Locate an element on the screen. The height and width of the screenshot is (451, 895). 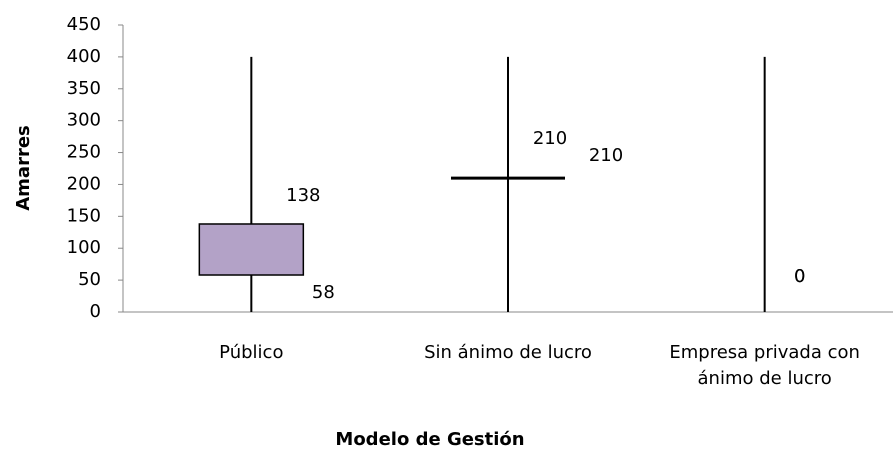
y-tick-label: 300 is located at coordinates (84, 120).